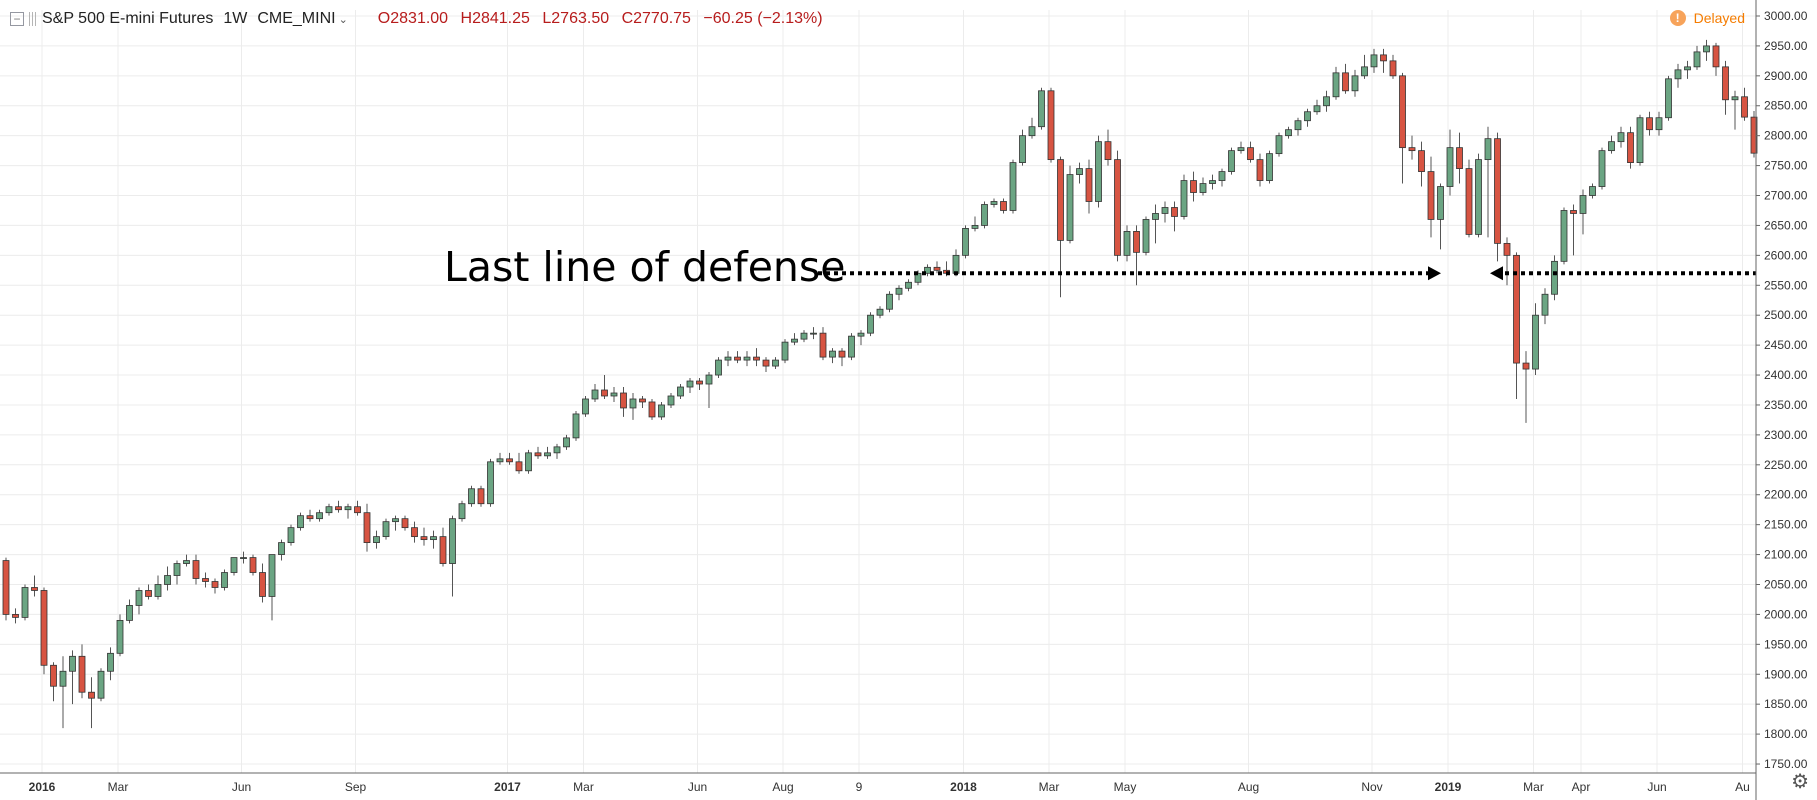 Image resolution: width=1817 pixels, height=800 pixels. Describe the element at coordinates (235, 18) in the screenshot. I see `interval-label: 1W` at that location.